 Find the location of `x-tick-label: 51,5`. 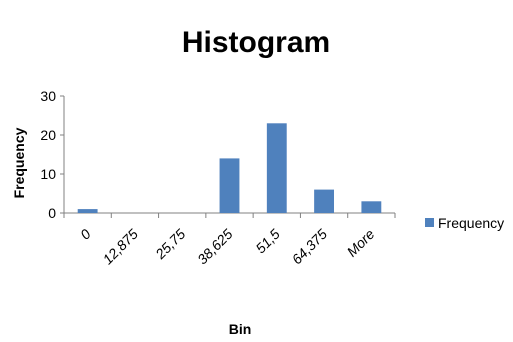

x-tick-label: 51,5 is located at coordinates (267, 241).